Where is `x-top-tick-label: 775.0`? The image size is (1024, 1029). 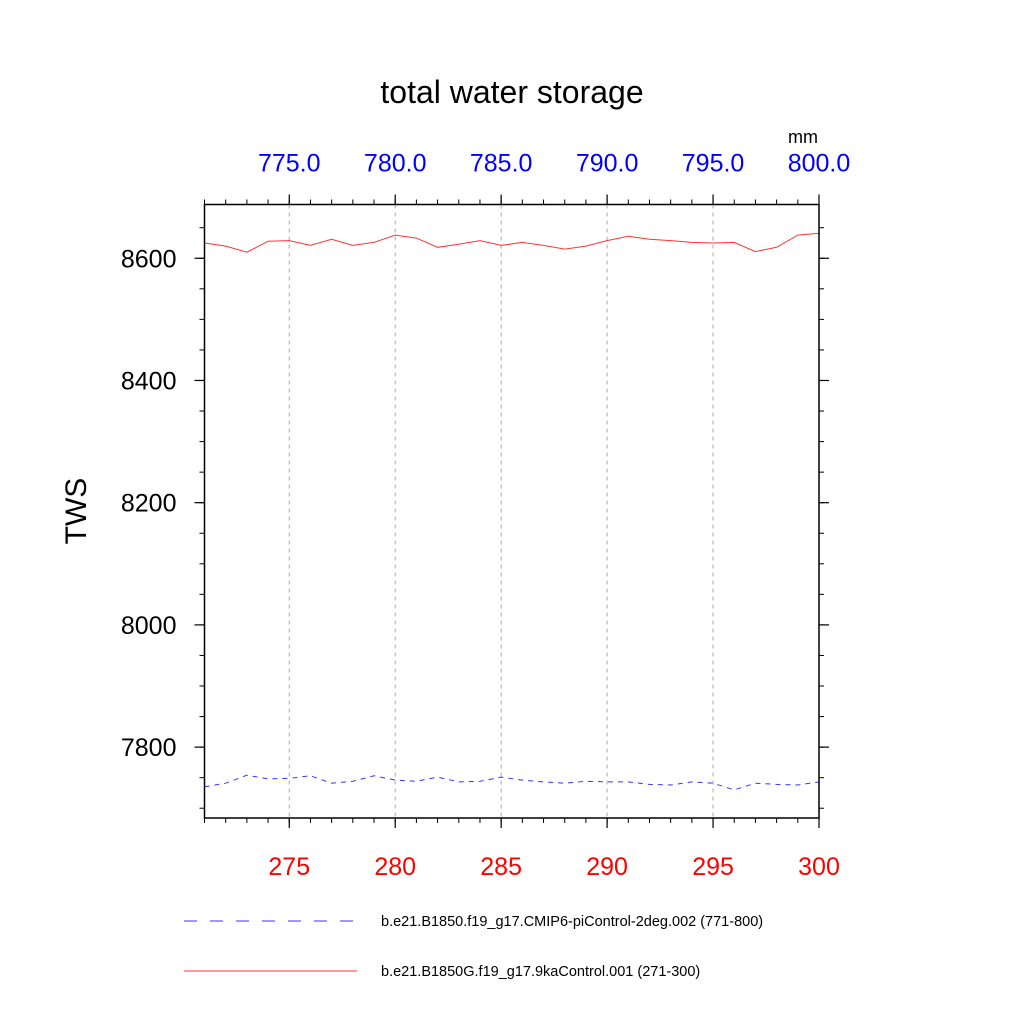
x-top-tick-label: 775.0 is located at coordinates (289, 164).